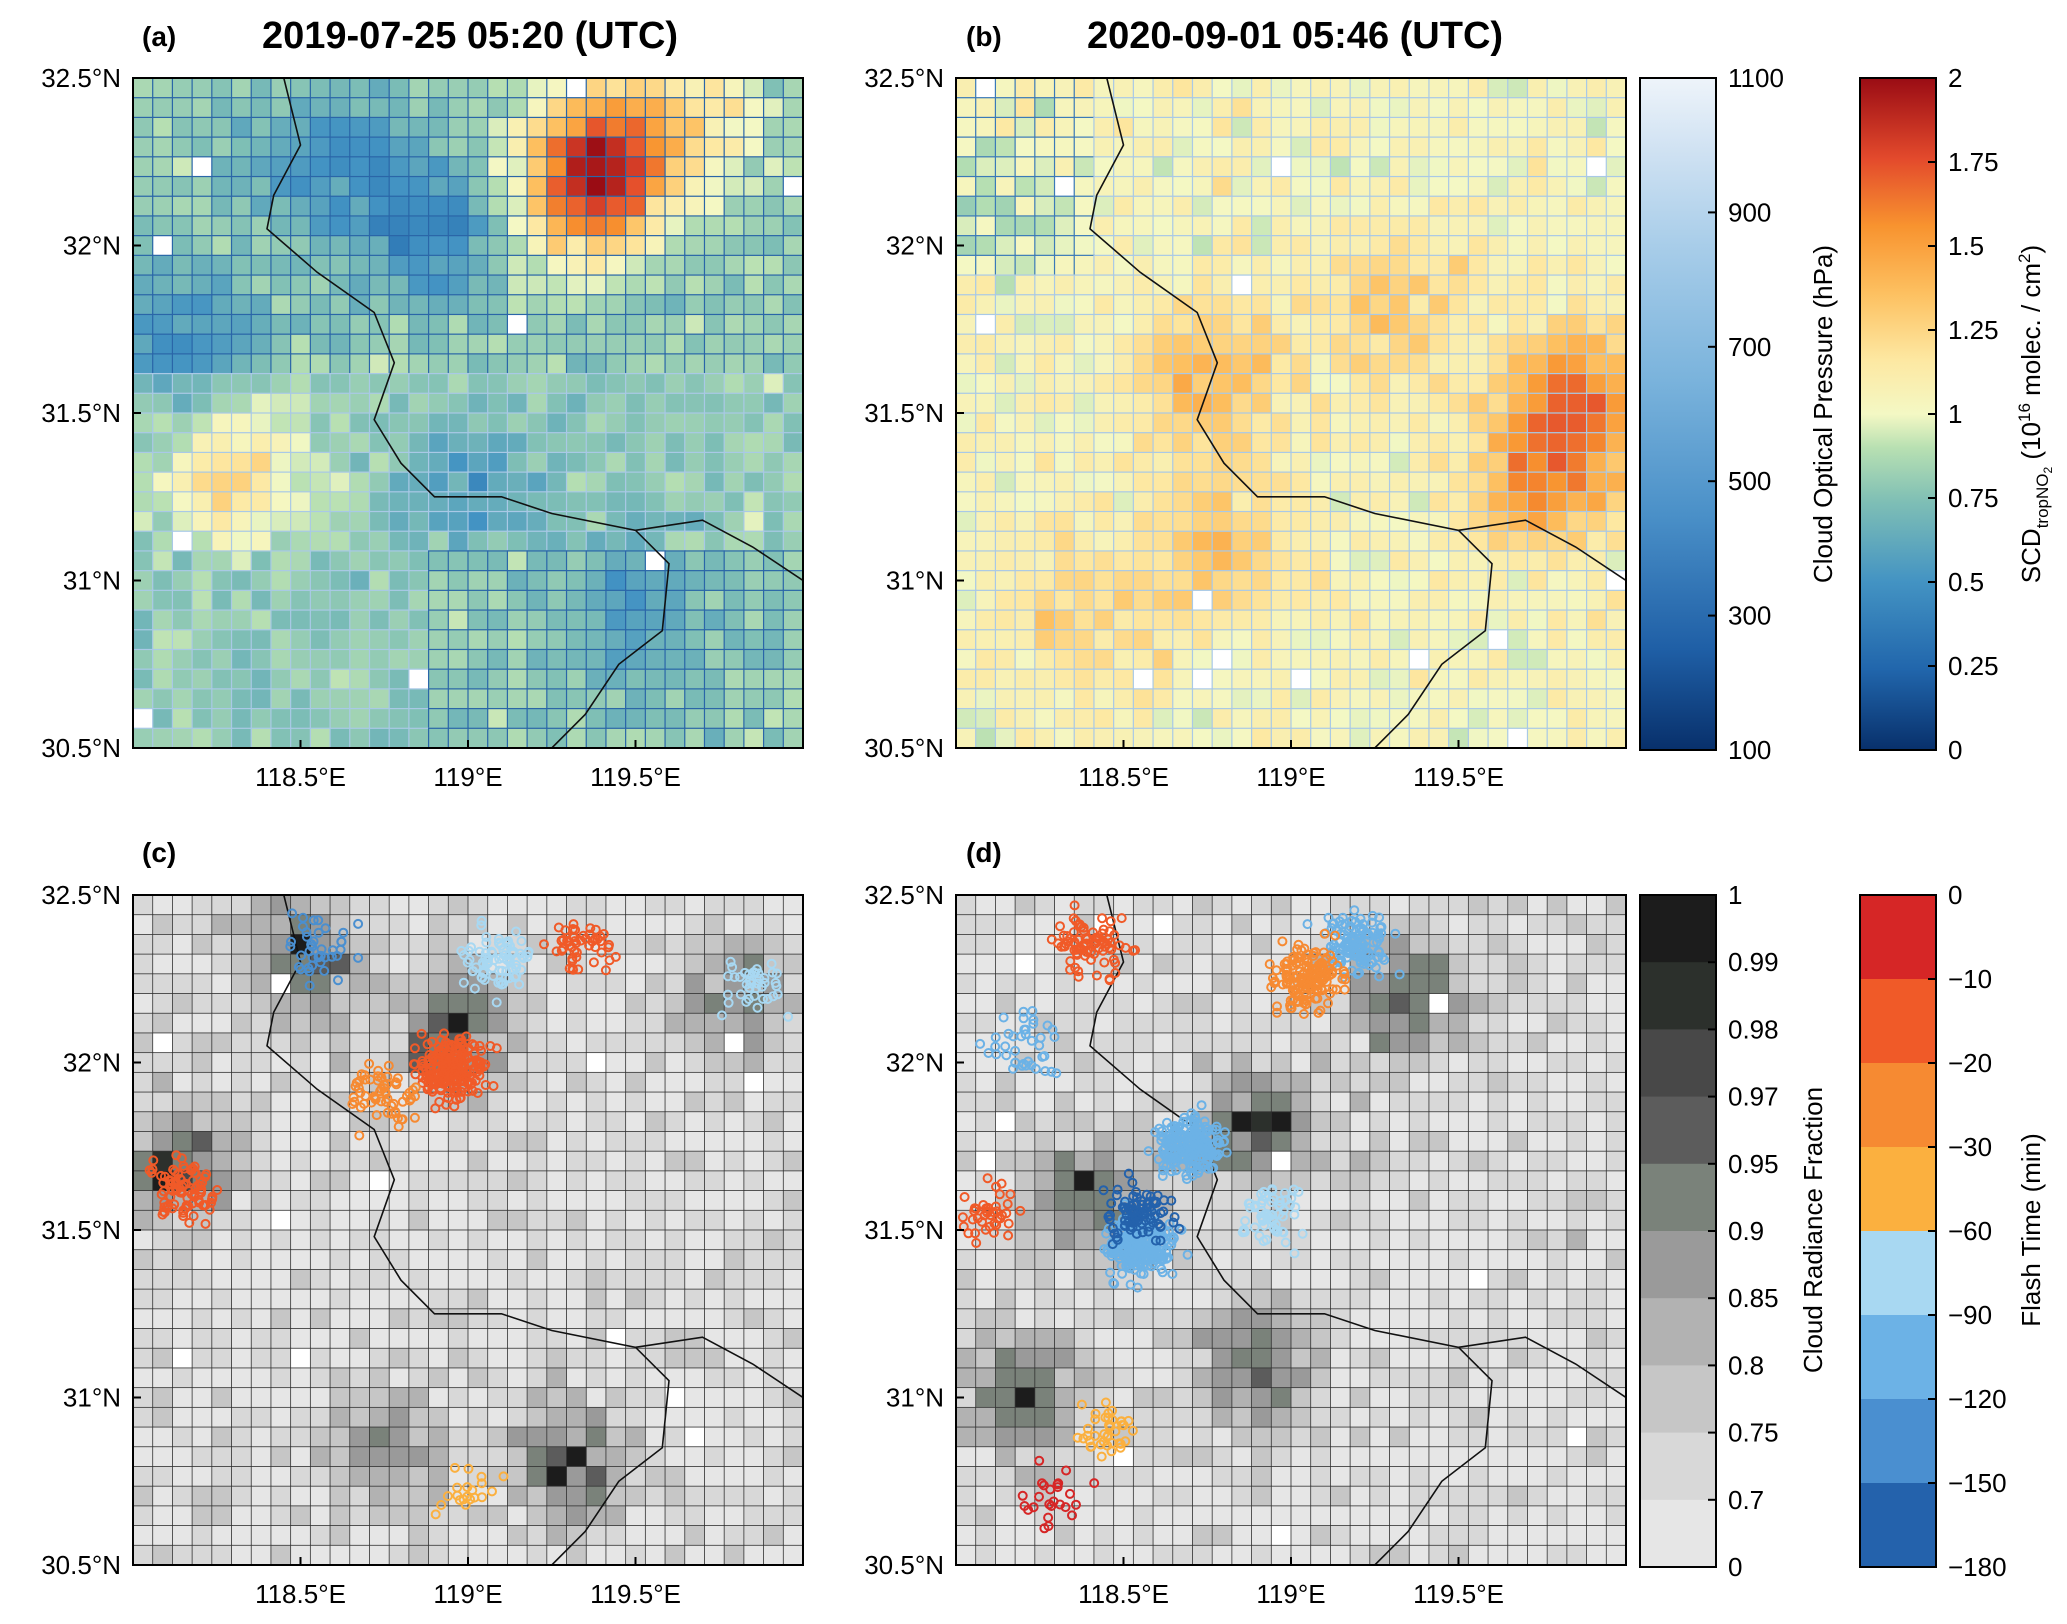  I want to click on panel-a-overlay, so click(534, 413).